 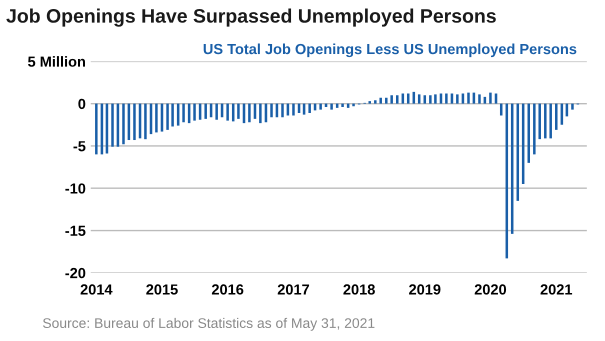 I want to click on x-tick-label: 2021, so click(x=556, y=289).